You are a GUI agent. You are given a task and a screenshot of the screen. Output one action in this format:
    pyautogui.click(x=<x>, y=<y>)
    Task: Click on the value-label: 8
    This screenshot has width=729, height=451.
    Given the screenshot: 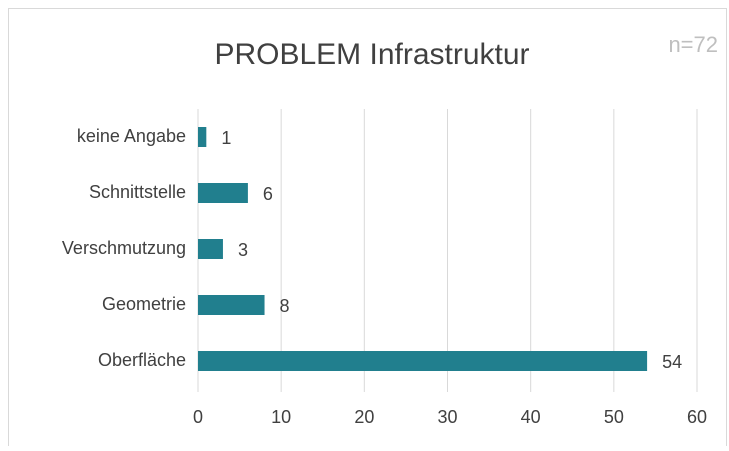 What is the action you would take?
    pyautogui.click(x=285, y=306)
    